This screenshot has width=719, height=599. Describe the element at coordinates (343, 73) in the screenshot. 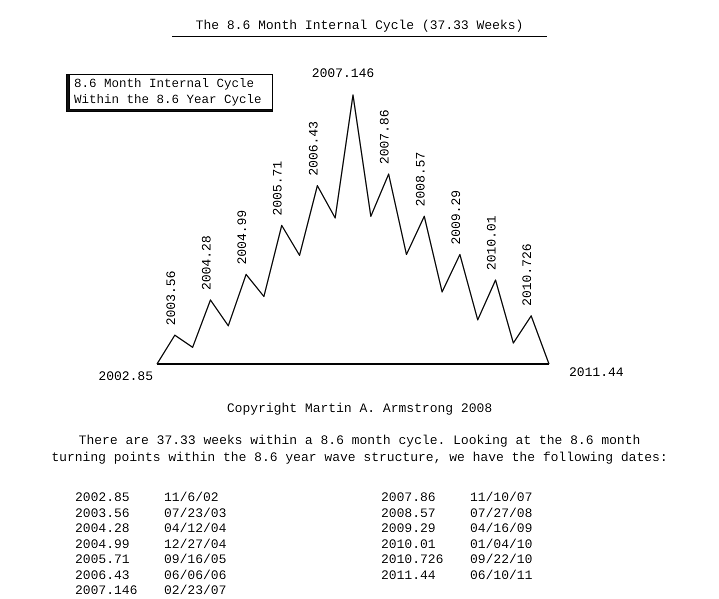

I see `text: 2007.146` at that location.